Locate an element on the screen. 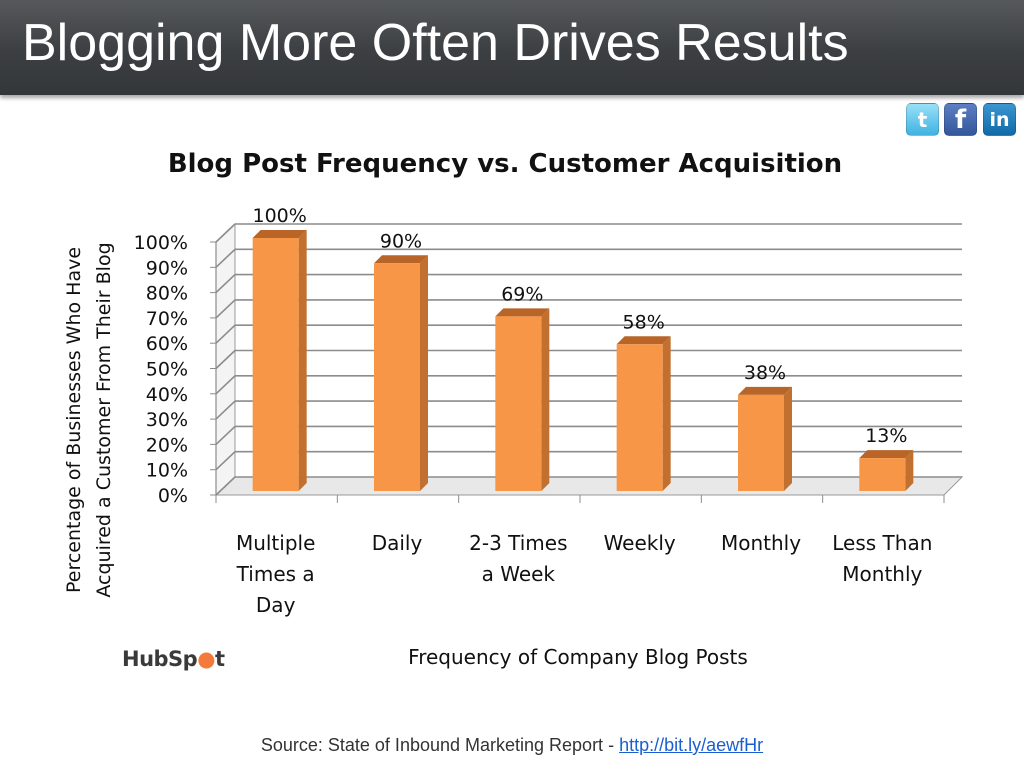 The height and width of the screenshot is (768, 1024). slide-title: Blogging More Often Drives Results is located at coordinates (435, 43).